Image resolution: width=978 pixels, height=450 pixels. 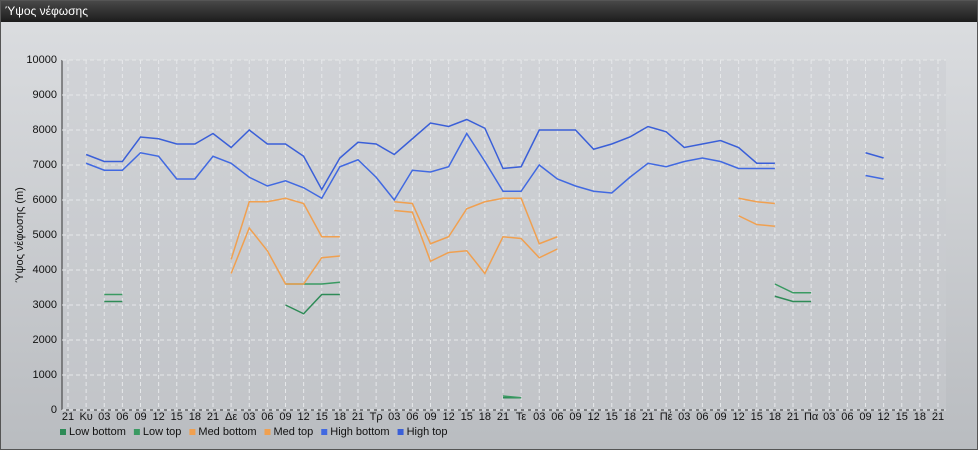 What do you see at coordinates (45, 95) in the screenshot?
I see `y-tick-label: 9000` at bounding box center [45, 95].